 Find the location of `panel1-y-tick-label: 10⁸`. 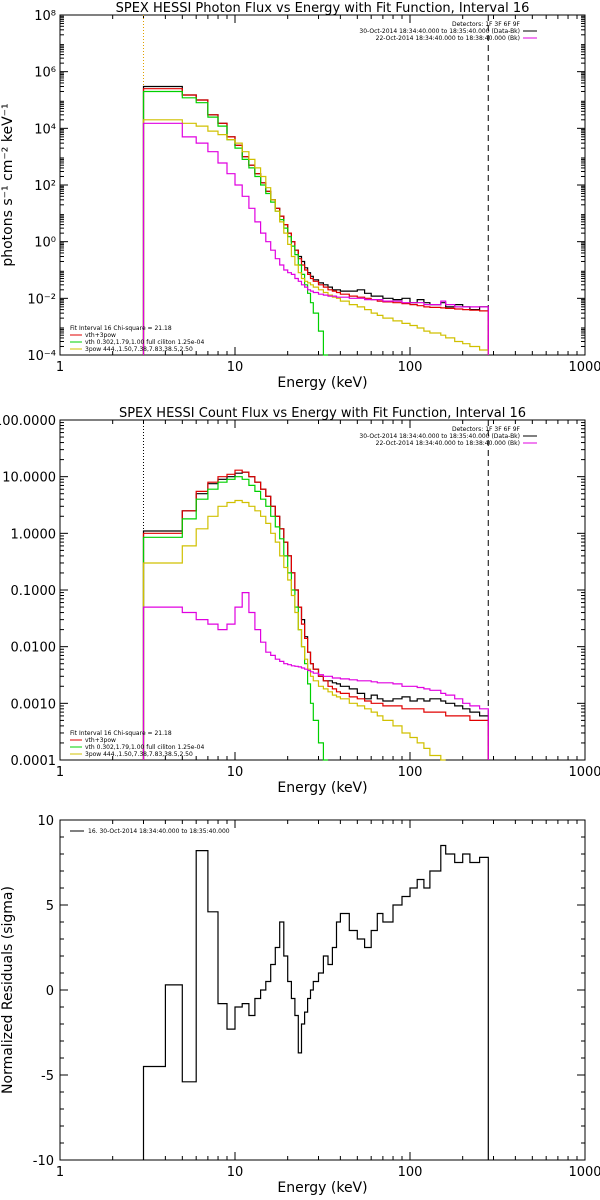

panel1-y-tick-label: 10⁸ is located at coordinates (45, 16).